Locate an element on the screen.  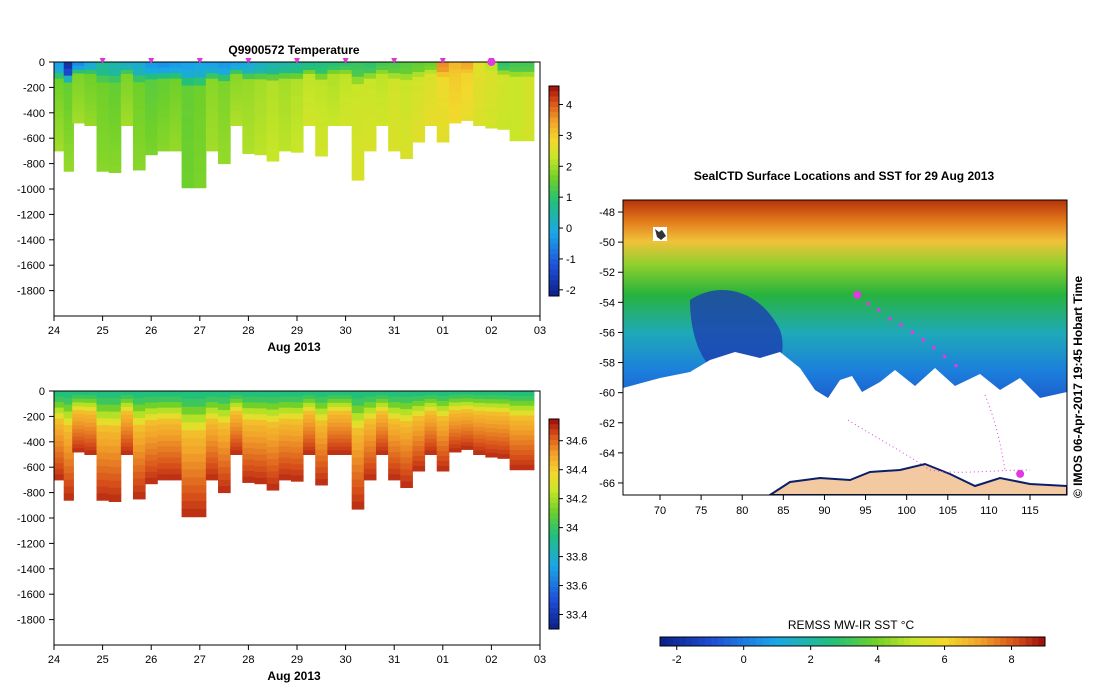
colorbar-tick-label: 34.6 is located at coordinates (576, 442).